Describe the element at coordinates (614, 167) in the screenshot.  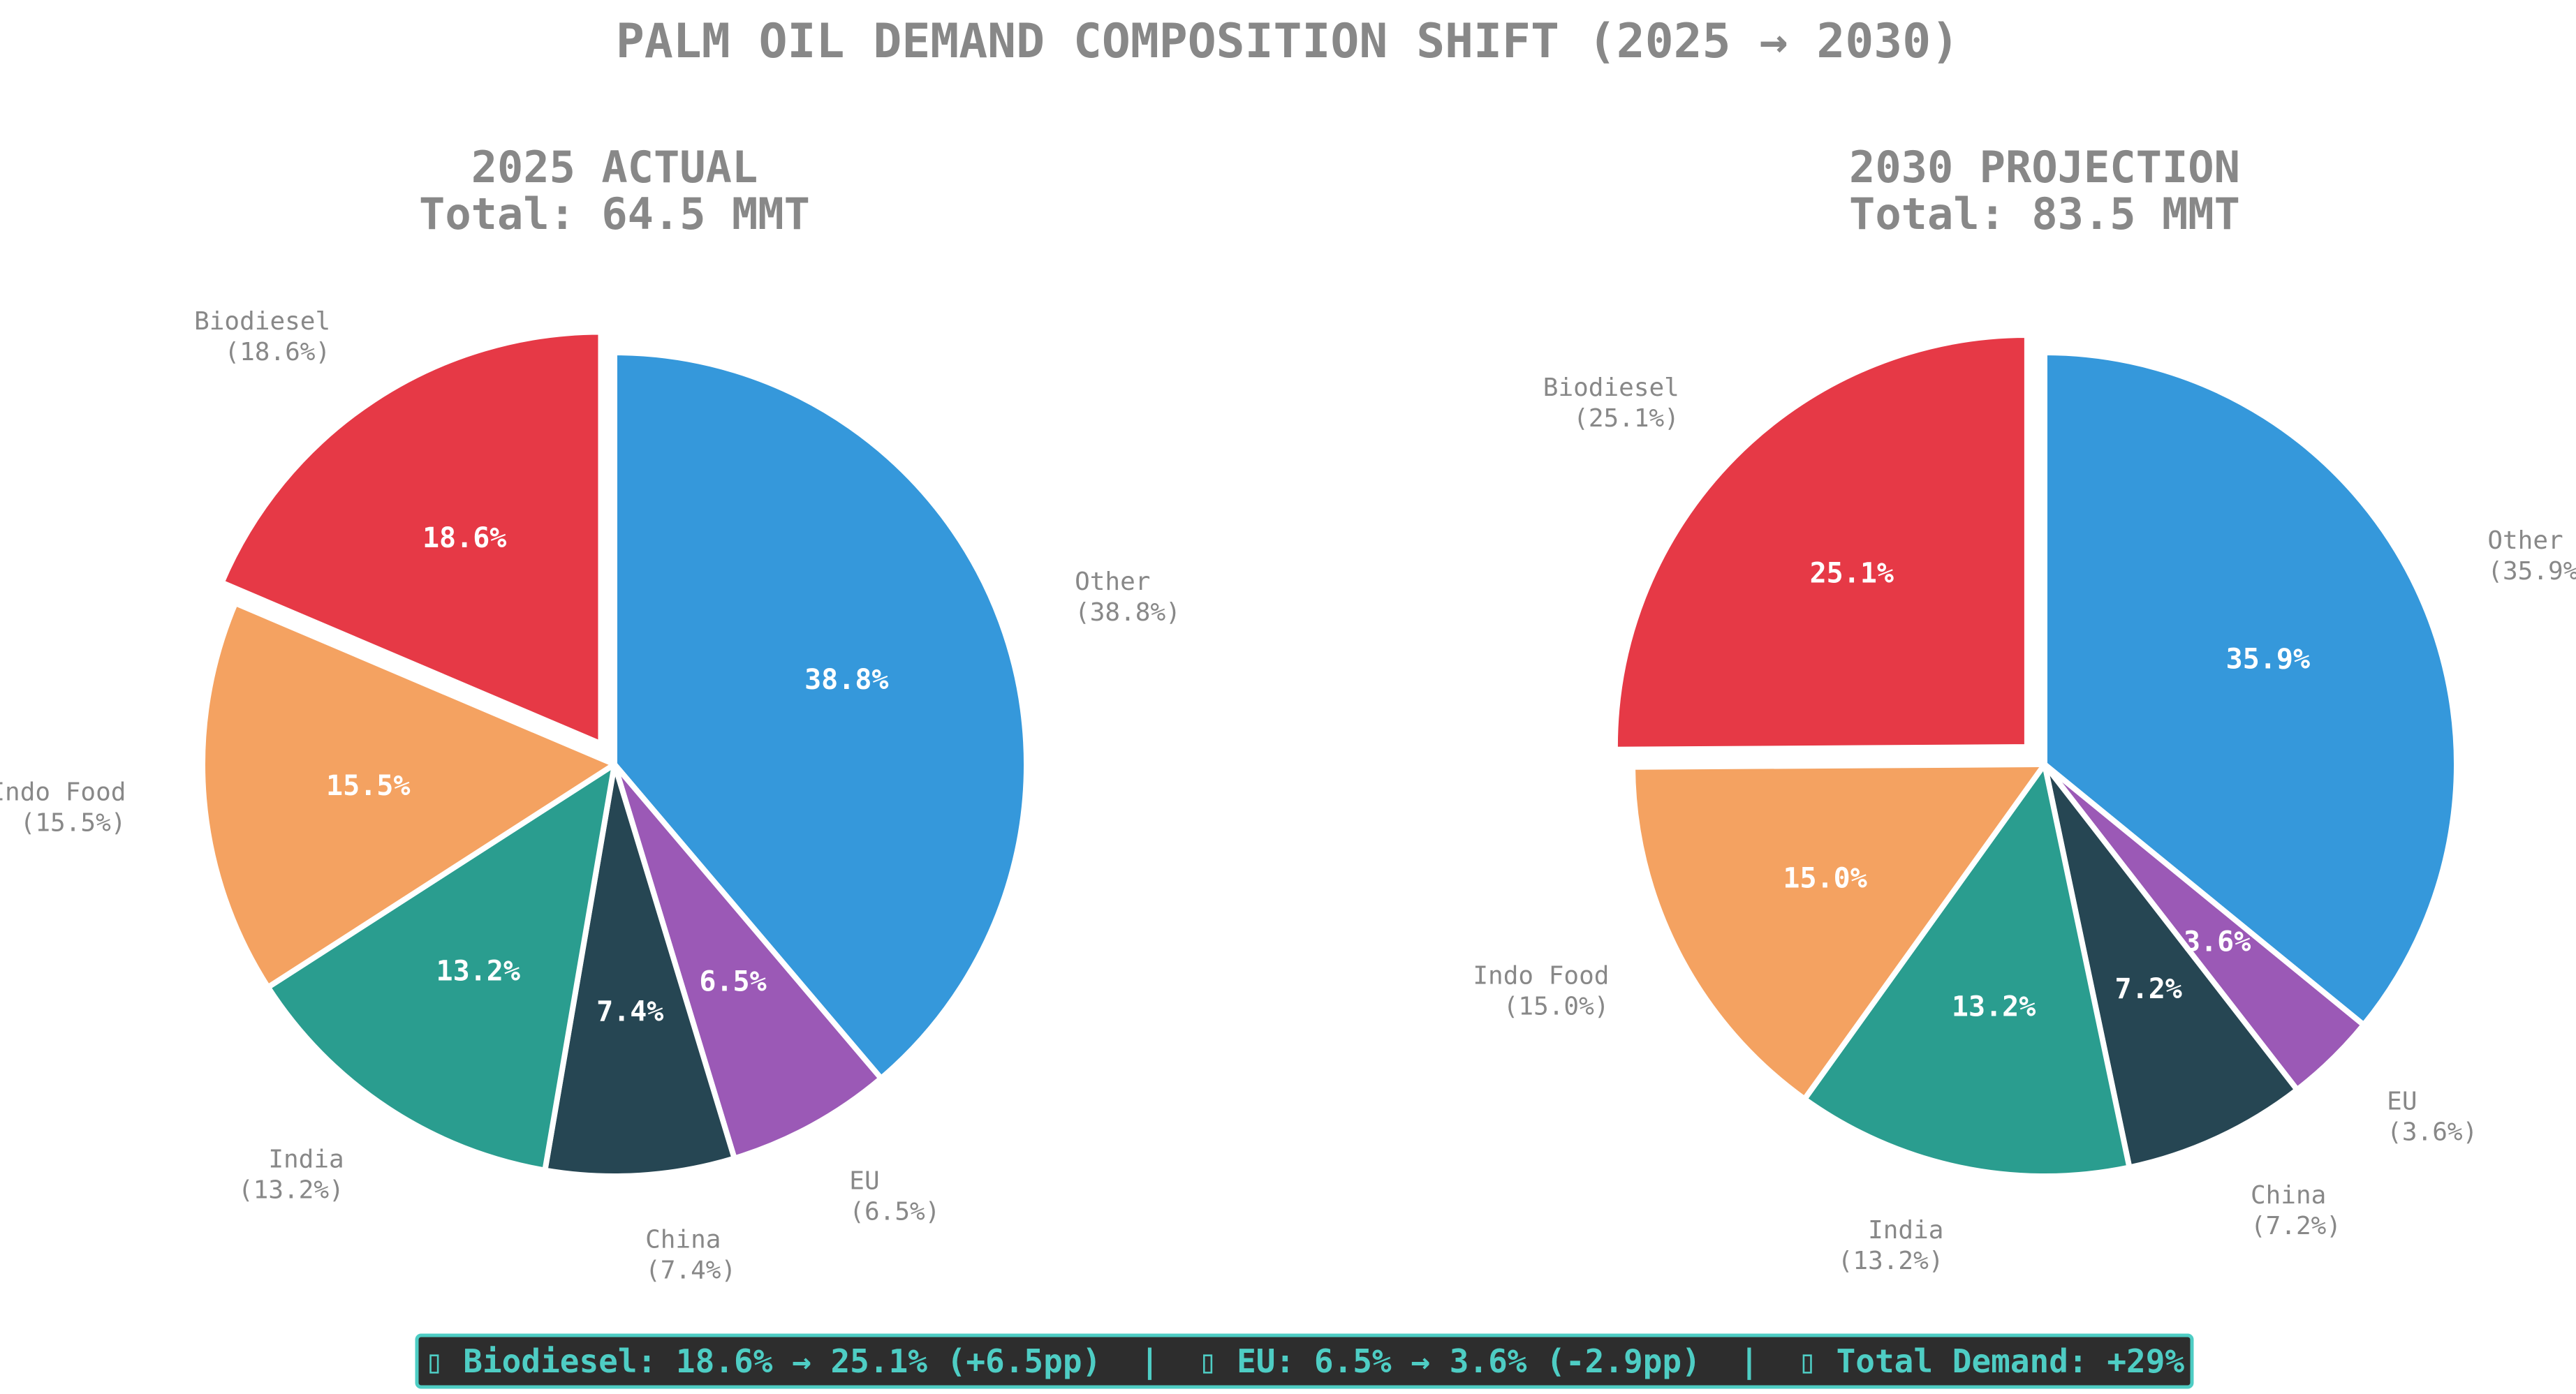
I see `pie-2025-title: 2025 ACTUAL` at that location.